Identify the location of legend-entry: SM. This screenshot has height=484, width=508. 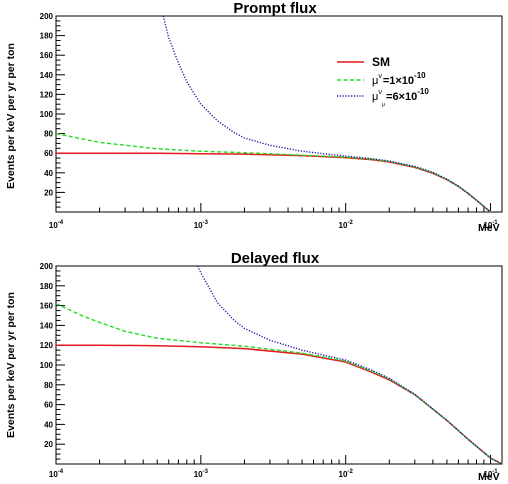
(381, 62).